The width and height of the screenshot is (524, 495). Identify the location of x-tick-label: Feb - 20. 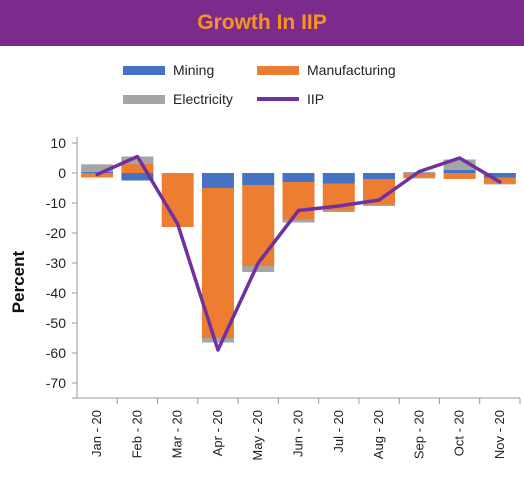
(136, 434).